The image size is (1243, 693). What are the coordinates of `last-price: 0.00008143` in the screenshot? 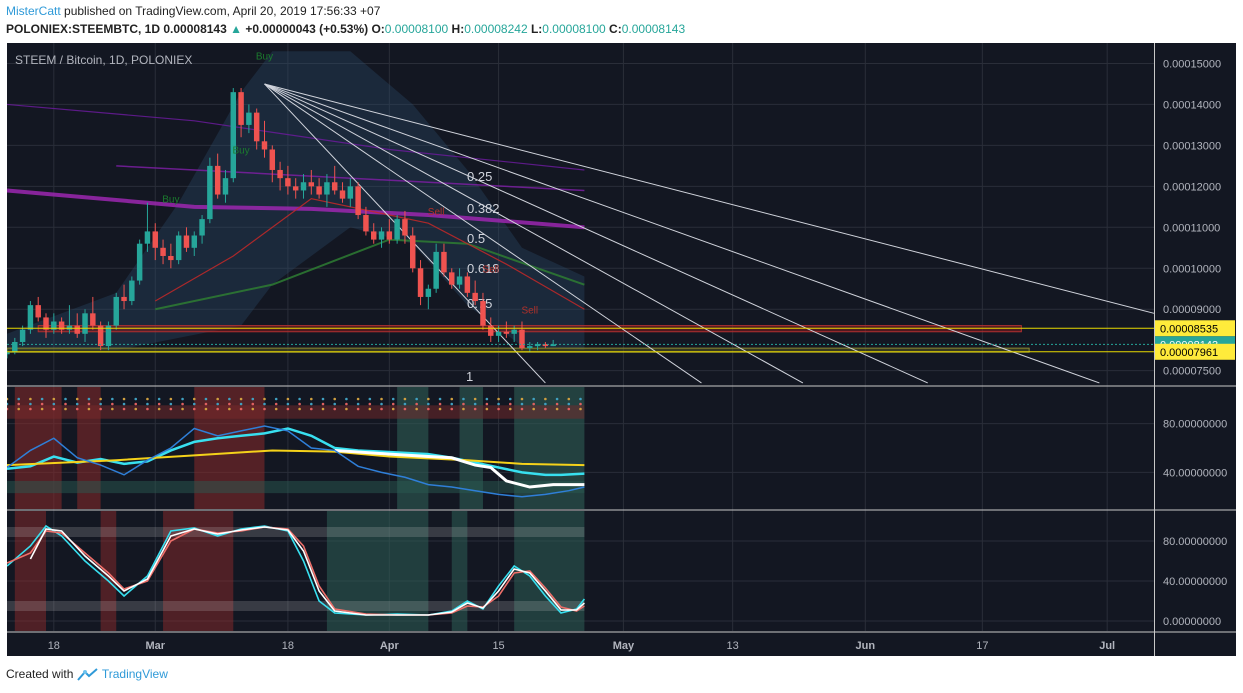 It's located at (195, 29).